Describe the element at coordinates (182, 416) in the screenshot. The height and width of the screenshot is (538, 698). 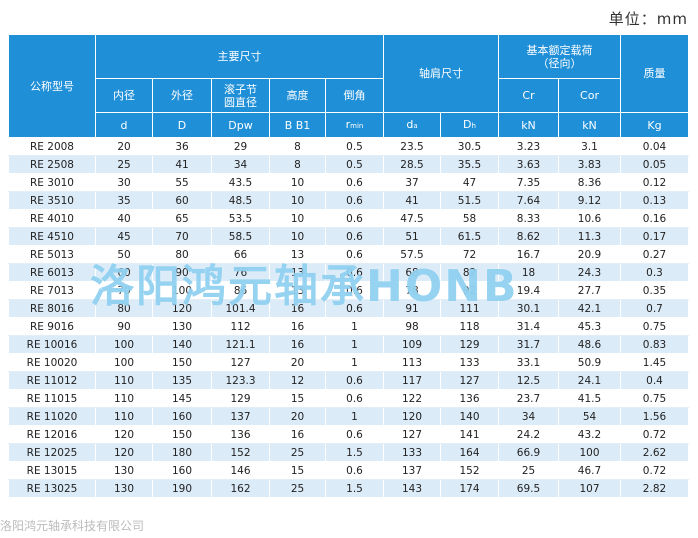
I see `cell-outer-dia: 160` at that location.